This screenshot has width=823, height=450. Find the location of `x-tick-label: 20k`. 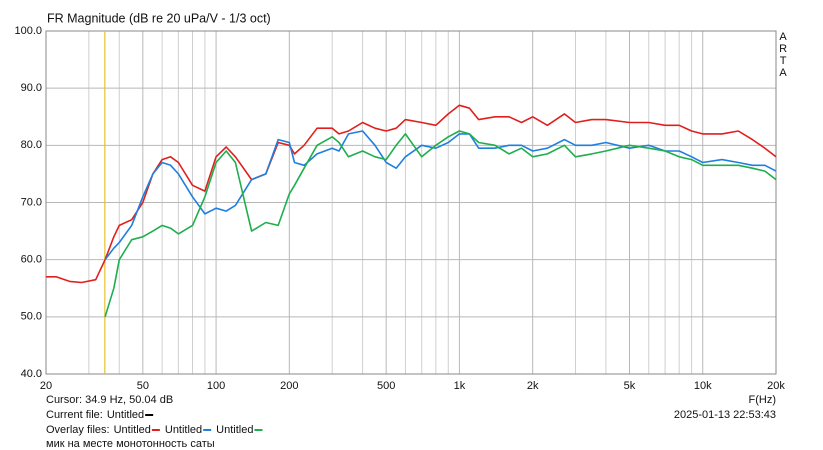

x-tick-label: 20k is located at coordinates (776, 386).